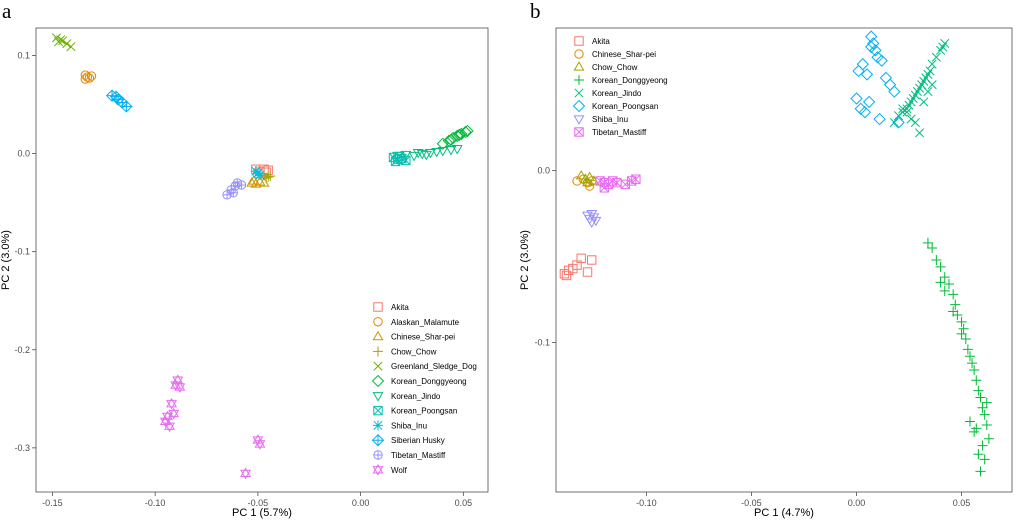 Image resolution: width=1024 pixels, height=526 pixels. I want to click on legend-label: Siberian Husky, so click(418, 440).